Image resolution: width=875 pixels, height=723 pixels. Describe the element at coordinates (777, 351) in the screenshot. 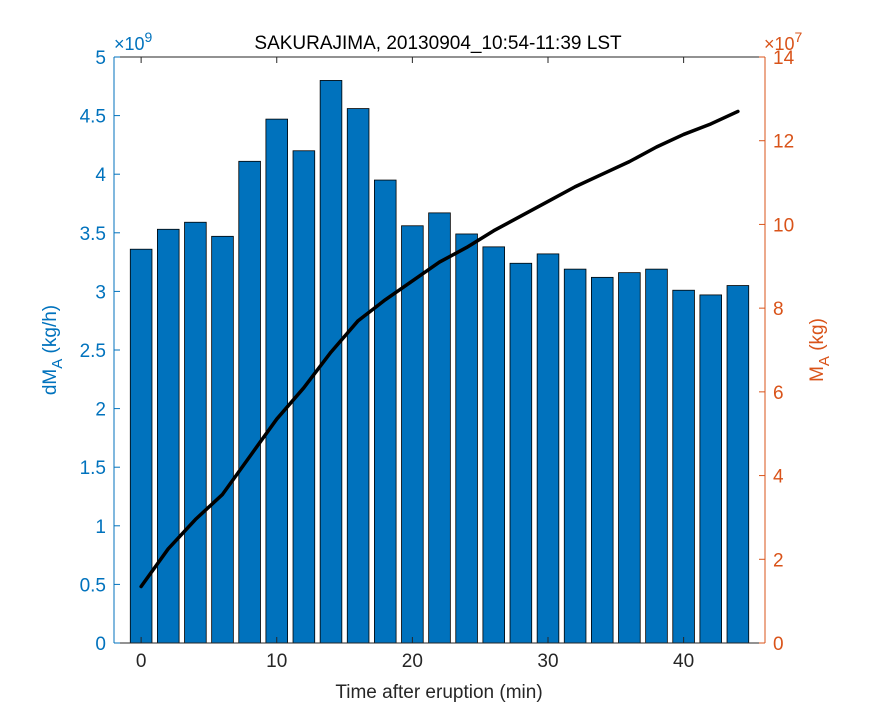

I see `right-ticks-layer: 0 2 4 6 8 10 12 14` at that location.